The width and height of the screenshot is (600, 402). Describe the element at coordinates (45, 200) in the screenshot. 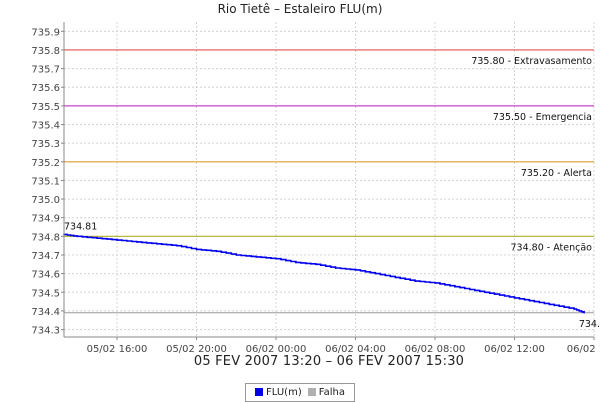

I see `y-tick-label: 735.0` at that location.